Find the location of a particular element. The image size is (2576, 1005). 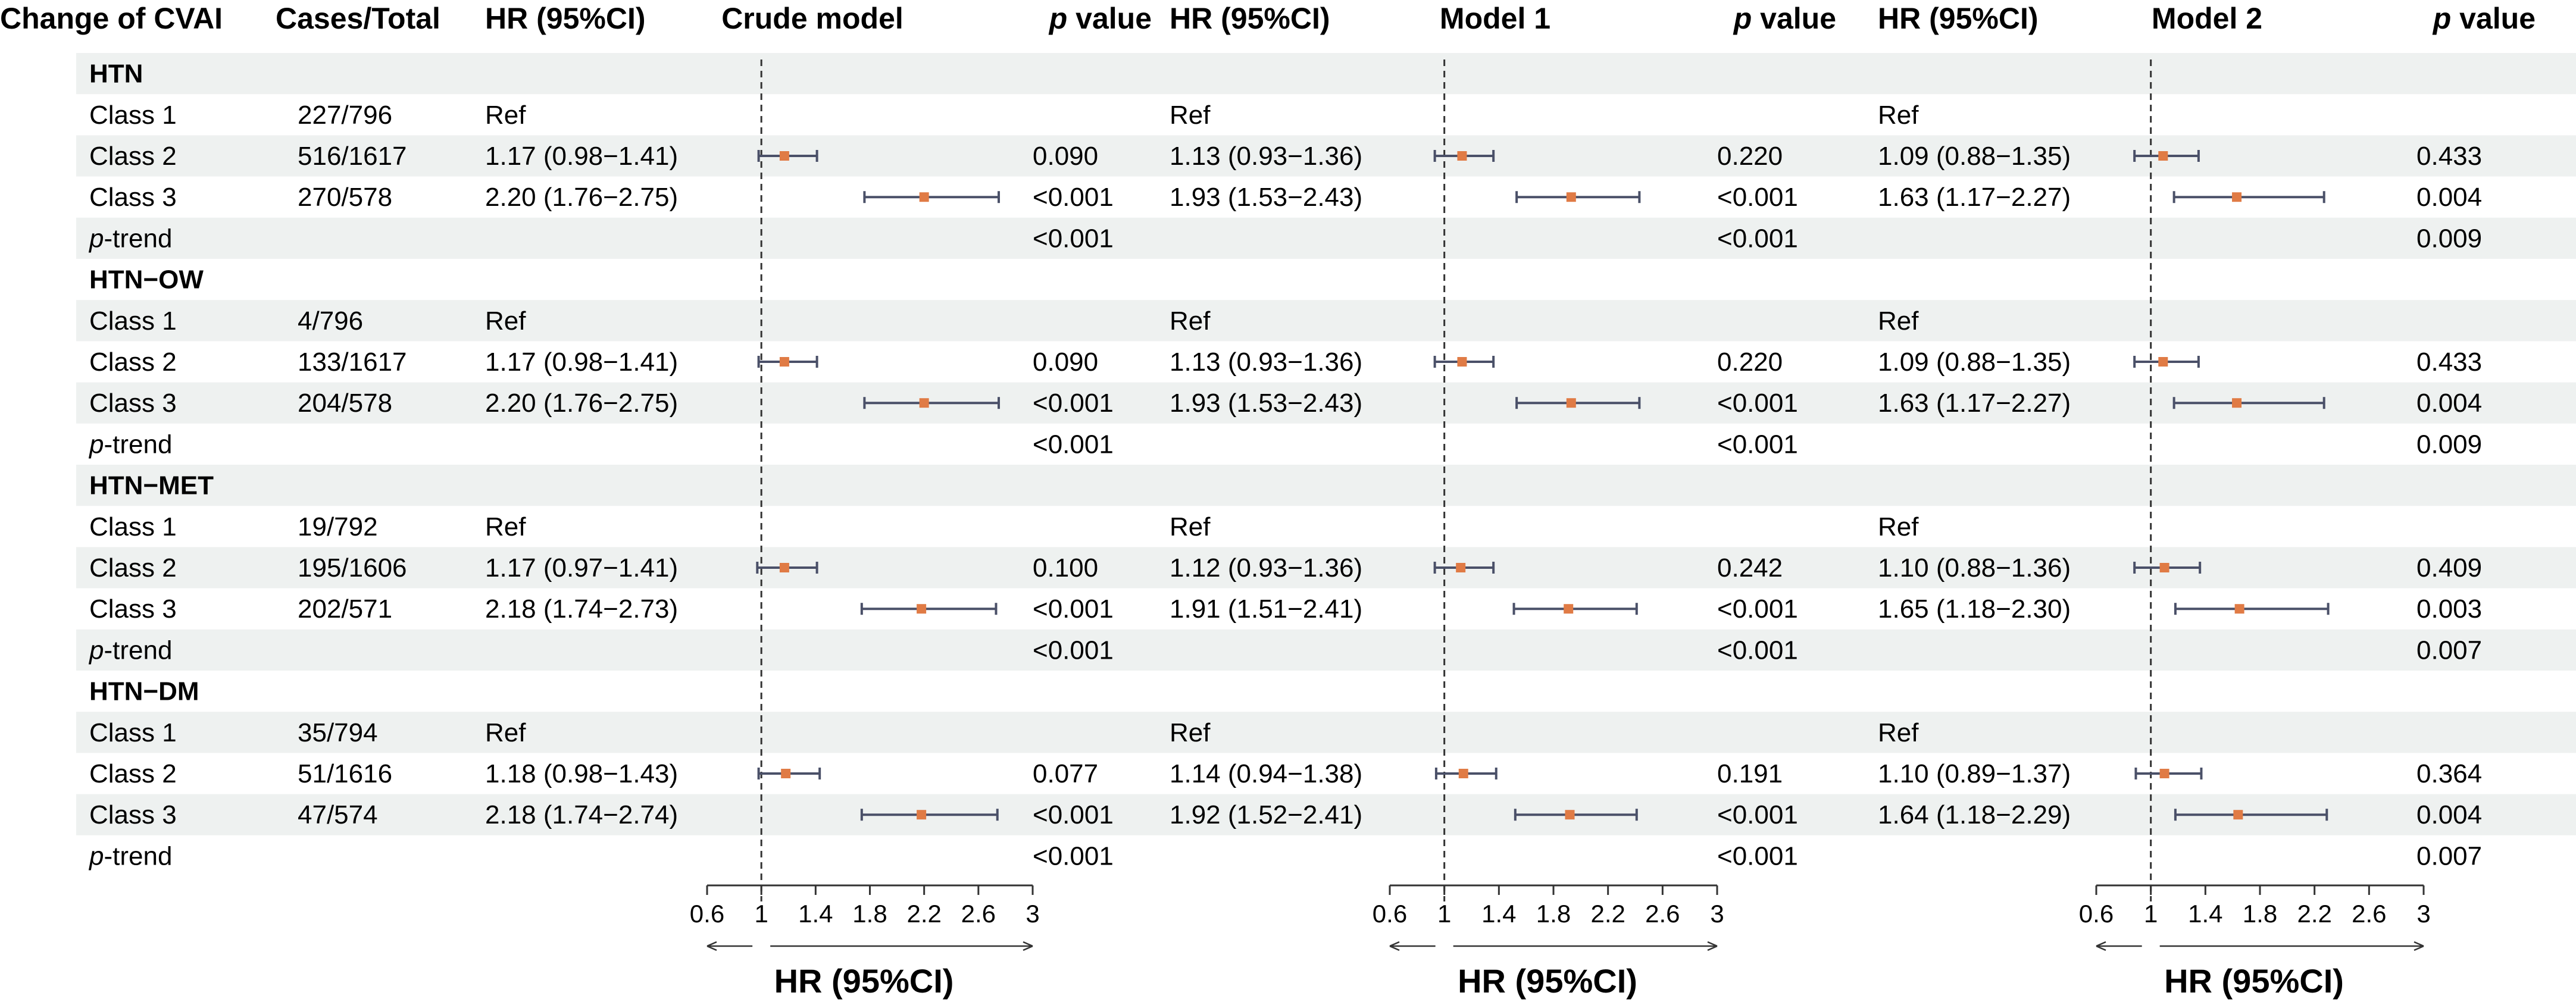

row-cases: 516/1617 is located at coordinates (352, 156).